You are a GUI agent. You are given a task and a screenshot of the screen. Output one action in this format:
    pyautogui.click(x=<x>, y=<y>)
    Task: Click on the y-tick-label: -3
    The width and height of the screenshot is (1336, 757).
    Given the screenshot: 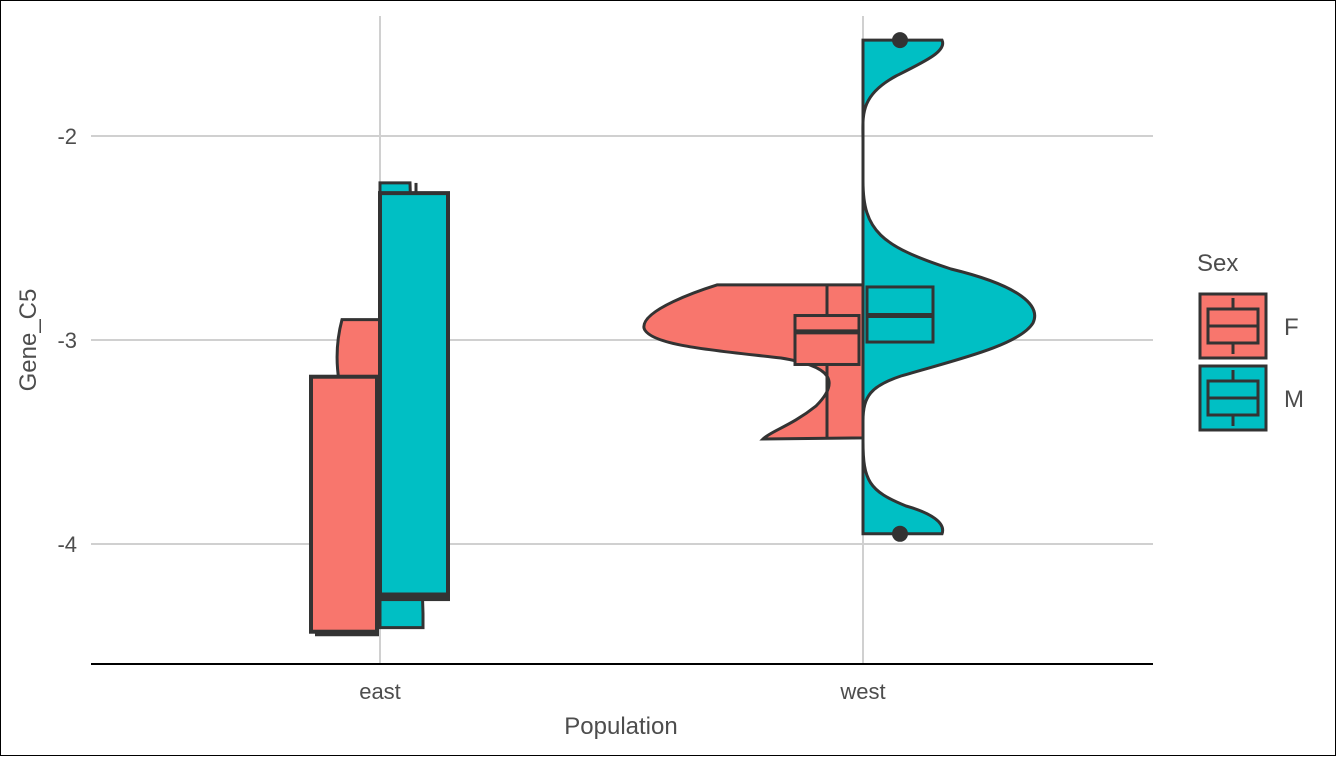 What is the action you would take?
    pyautogui.click(x=67, y=340)
    